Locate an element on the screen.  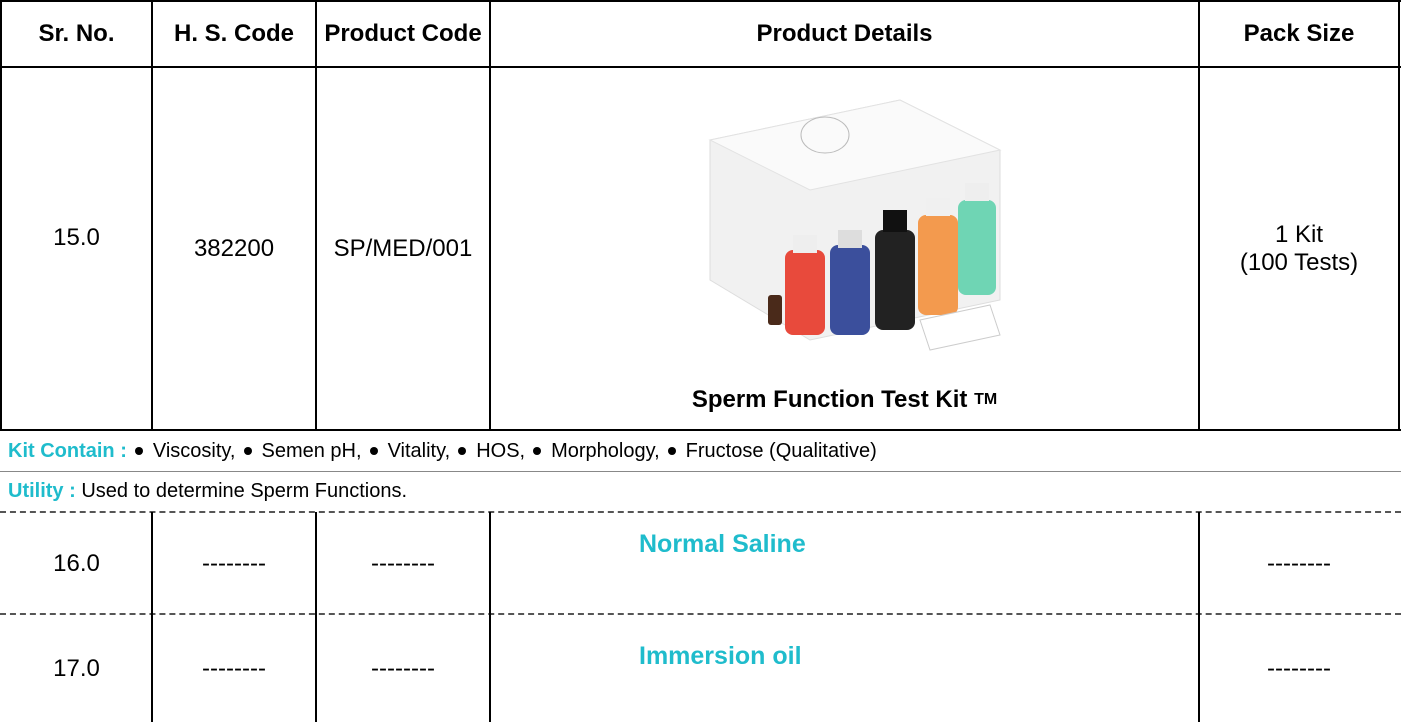
product-name: Immersion oil is located at coordinates (720, 655).